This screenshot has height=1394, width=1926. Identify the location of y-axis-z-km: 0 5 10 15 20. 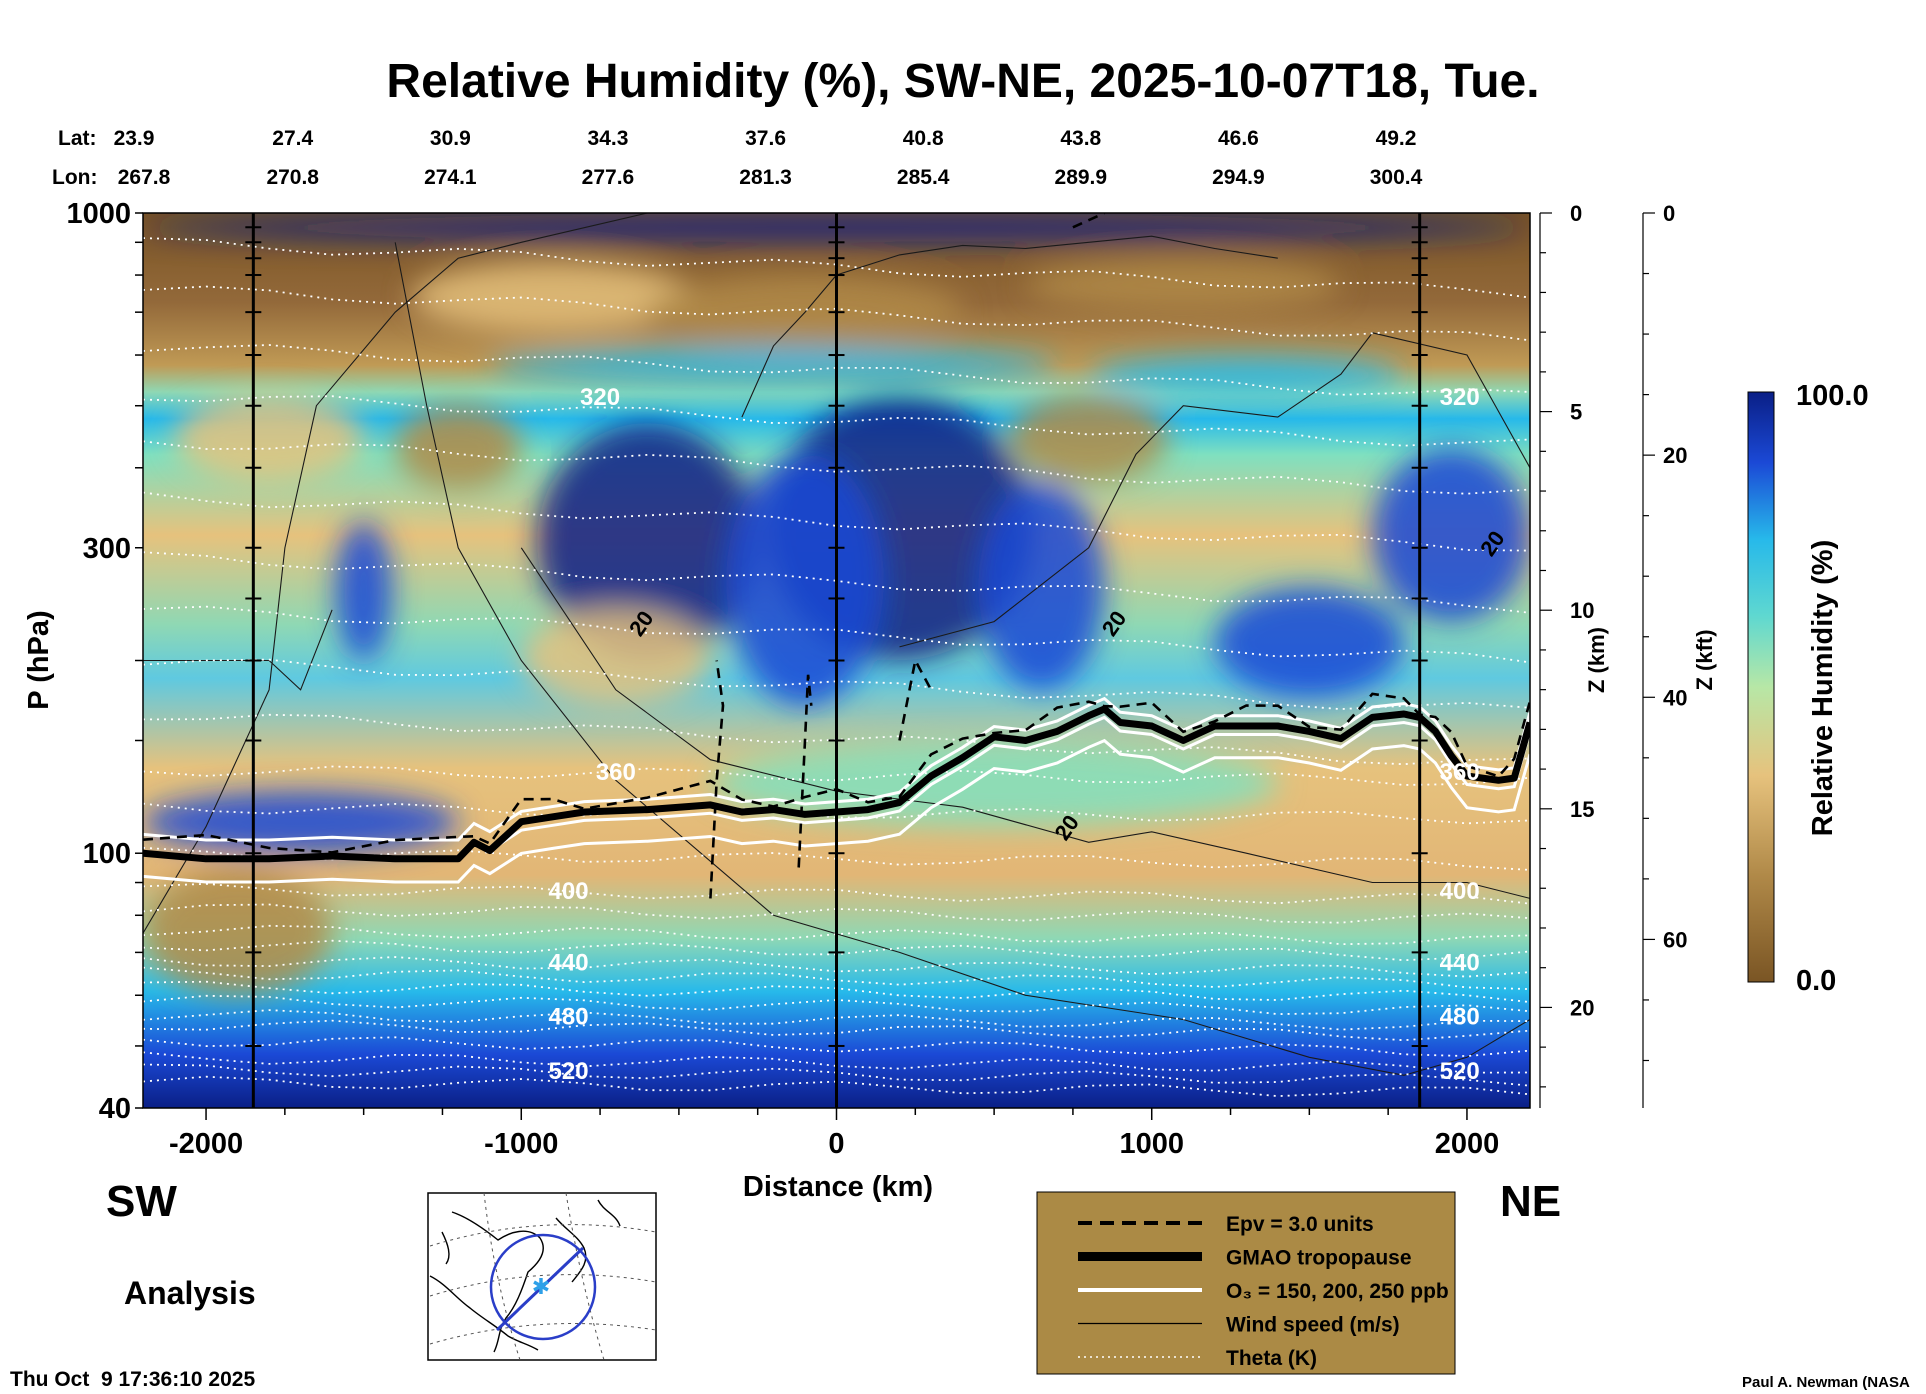
(1566, 654).